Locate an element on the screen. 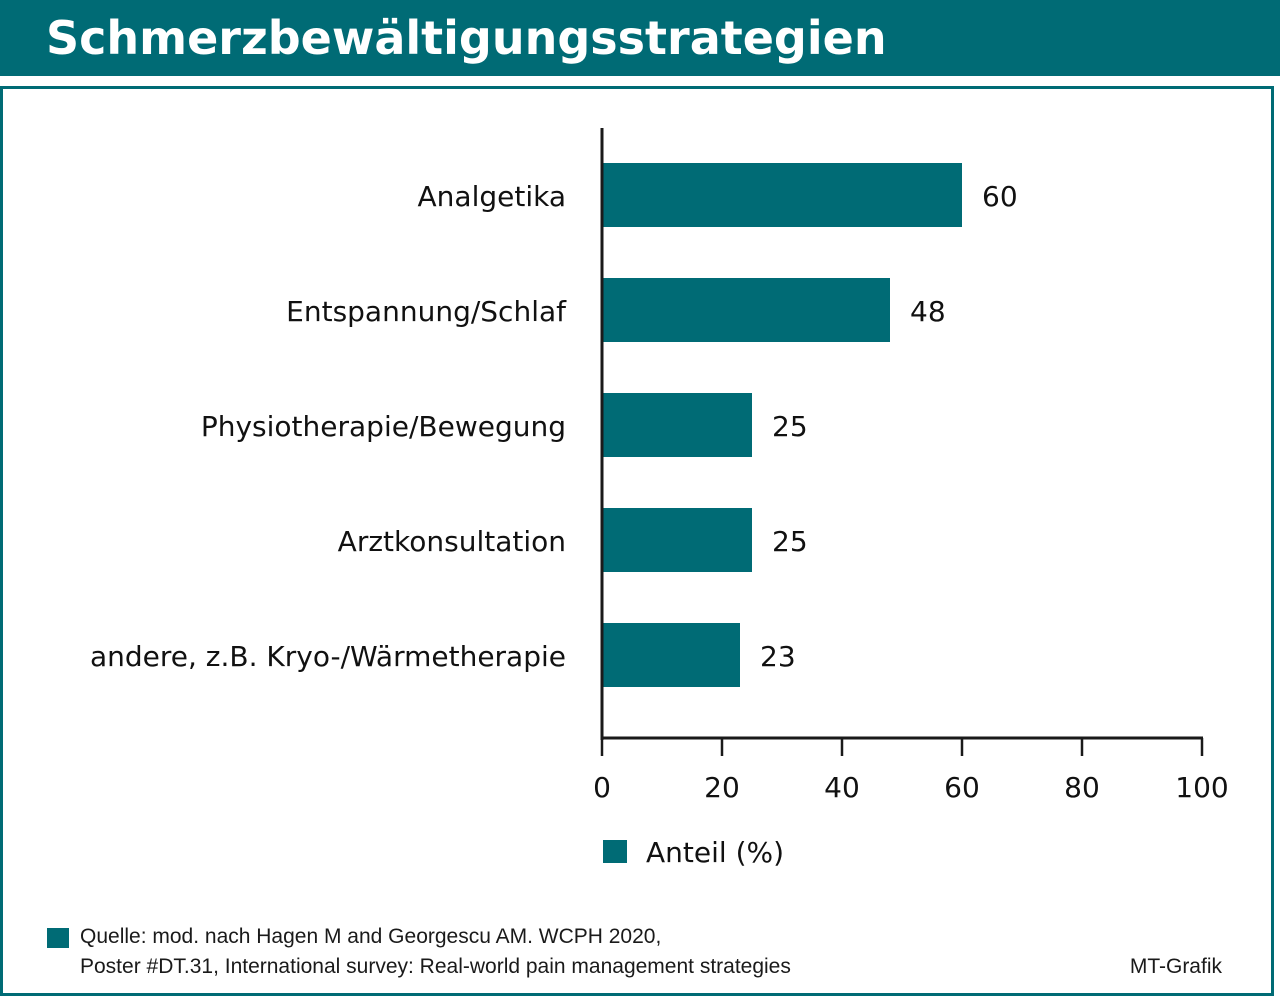  data-label: 60 is located at coordinates (1000, 196).